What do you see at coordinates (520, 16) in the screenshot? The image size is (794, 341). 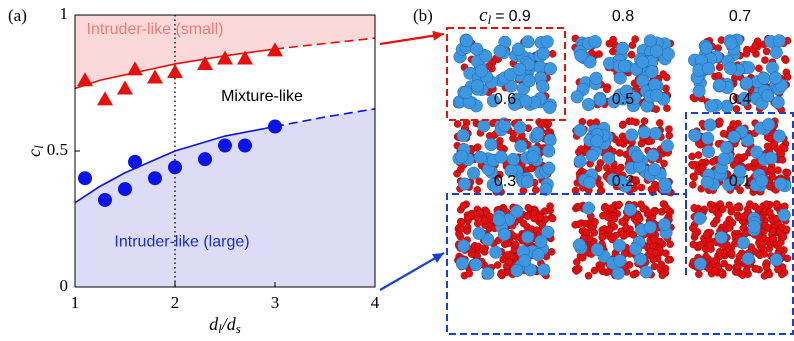 I see `label-part: 0.9` at bounding box center [520, 16].